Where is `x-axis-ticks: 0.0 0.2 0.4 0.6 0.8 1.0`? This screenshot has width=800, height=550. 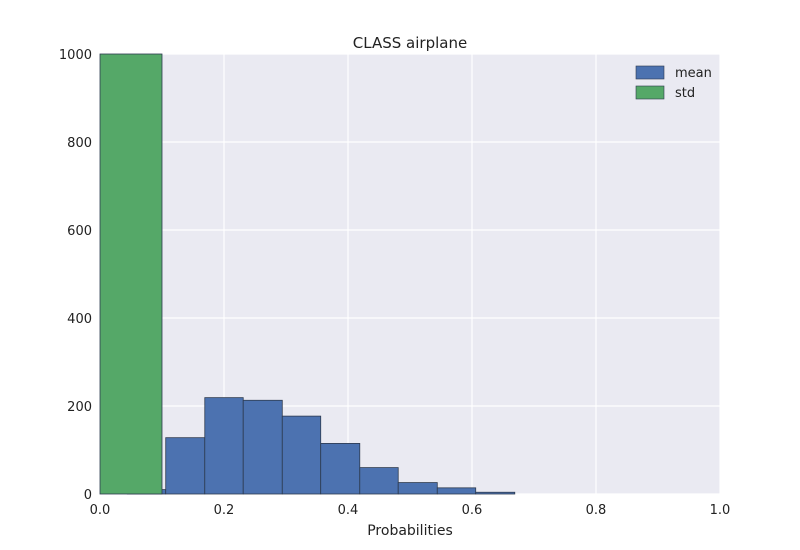
x-axis-ticks: 0.0 0.2 0.4 0.6 0.8 1.0 is located at coordinates (410, 510).